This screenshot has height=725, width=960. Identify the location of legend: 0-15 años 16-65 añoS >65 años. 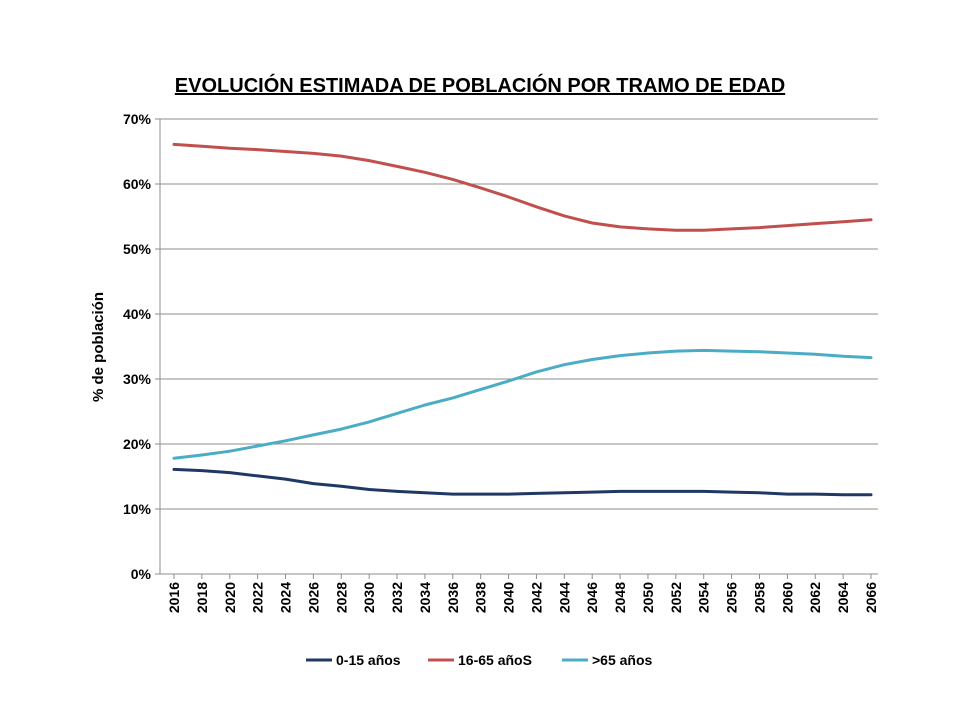
(479, 660).